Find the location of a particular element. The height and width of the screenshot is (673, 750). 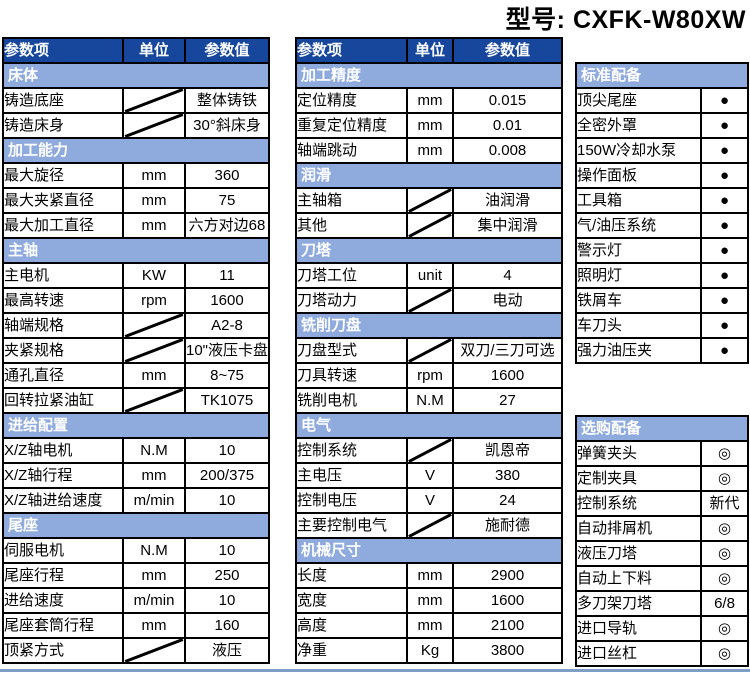

spec-row: 宽度 mm 1600 is located at coordinates (429, 600).